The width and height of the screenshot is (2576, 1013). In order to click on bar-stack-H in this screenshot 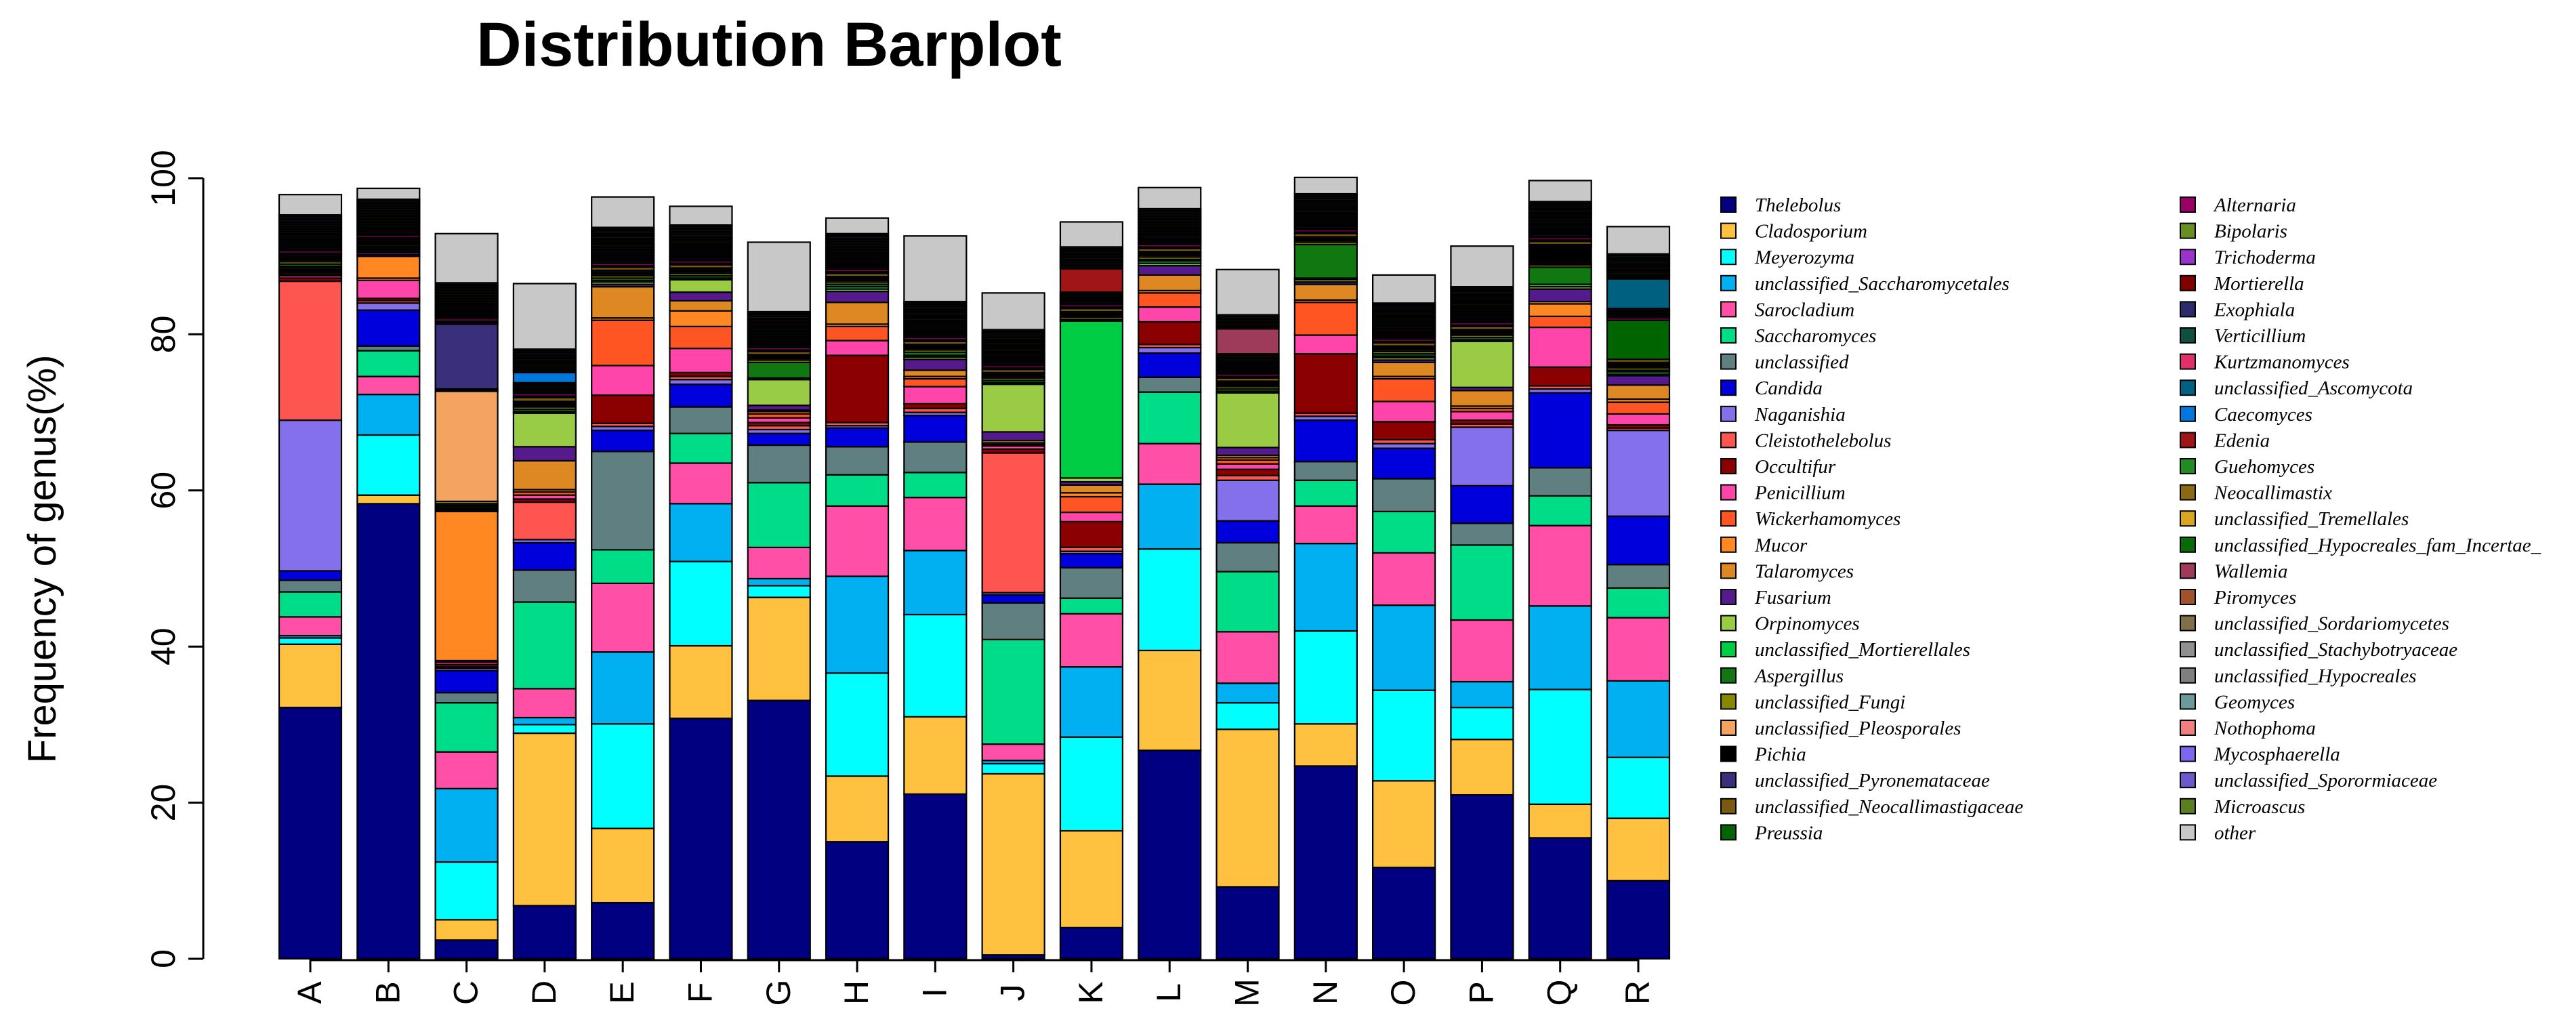, I will do `click(857, 588)`.